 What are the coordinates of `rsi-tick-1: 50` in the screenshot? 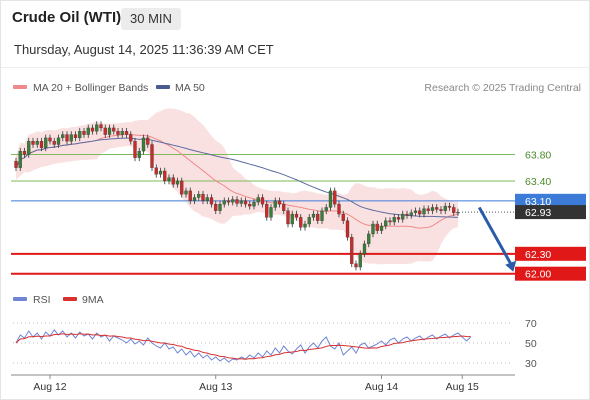 It's located at (531, 344).